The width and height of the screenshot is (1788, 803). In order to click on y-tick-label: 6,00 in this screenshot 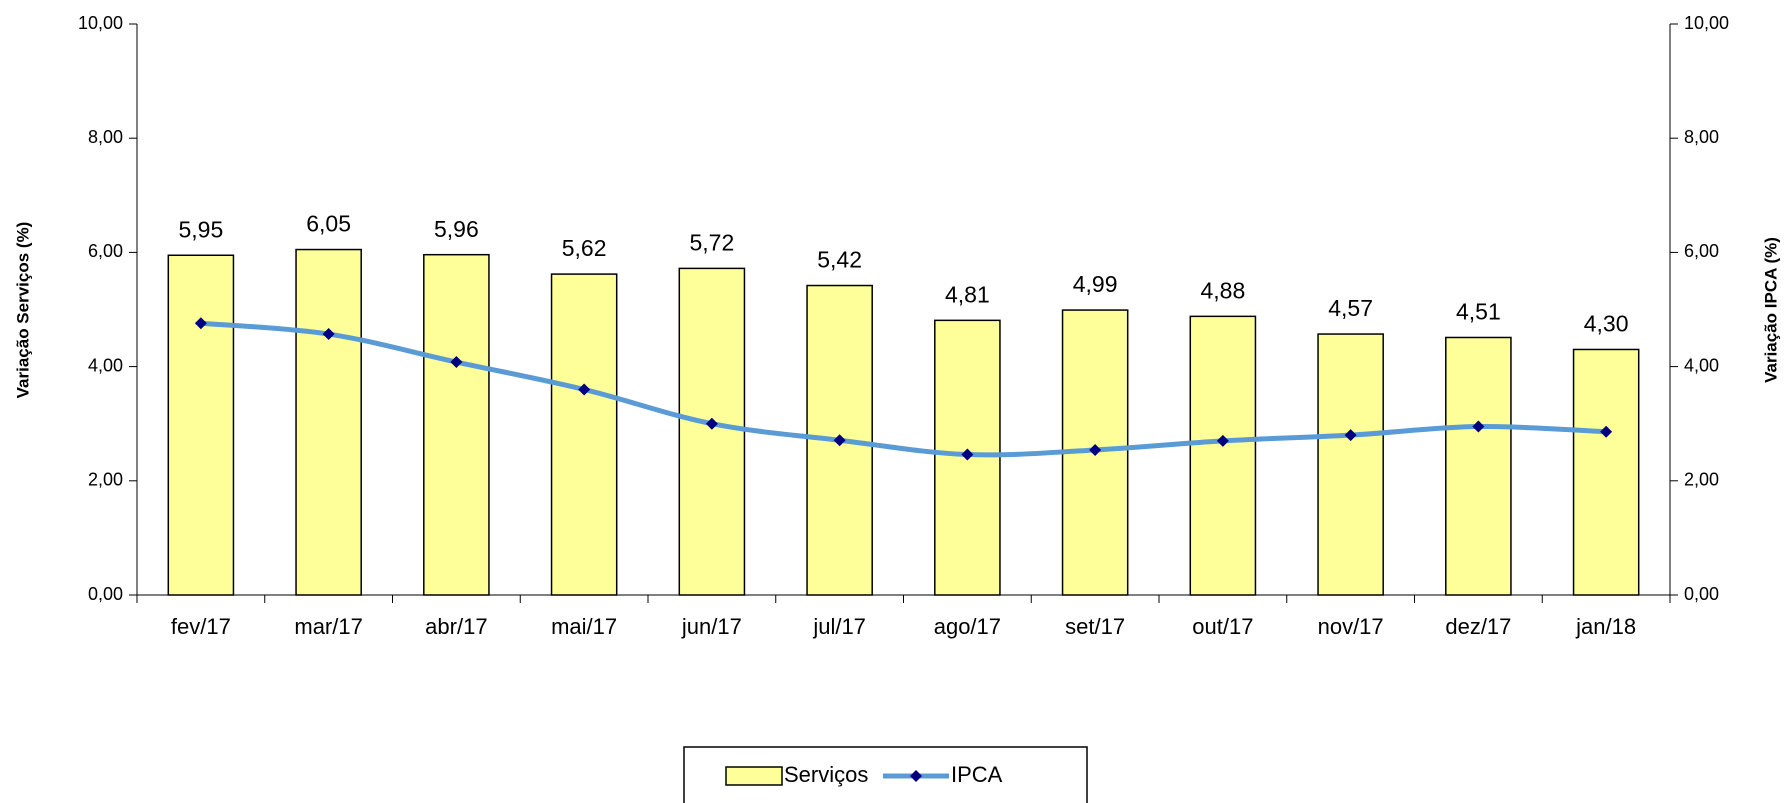, I will do `click(105, 251)`.